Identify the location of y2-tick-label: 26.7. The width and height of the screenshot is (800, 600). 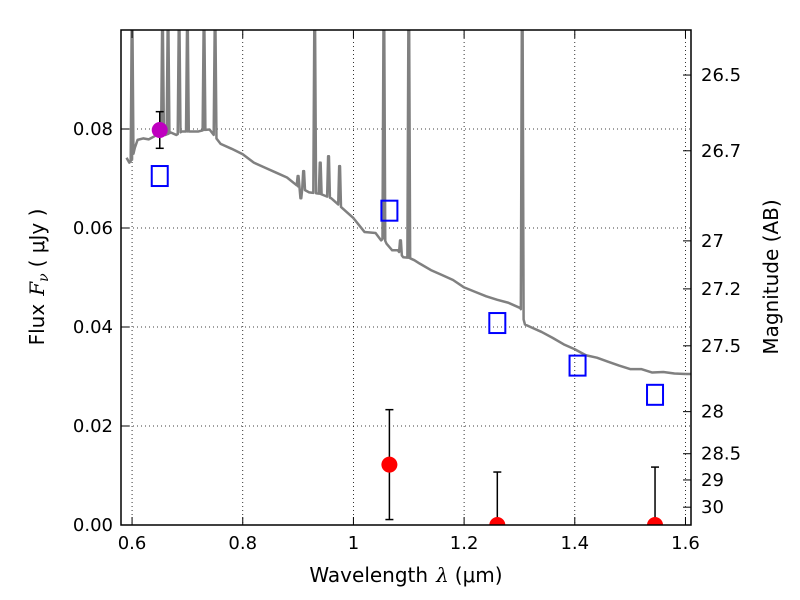
(721, 151).